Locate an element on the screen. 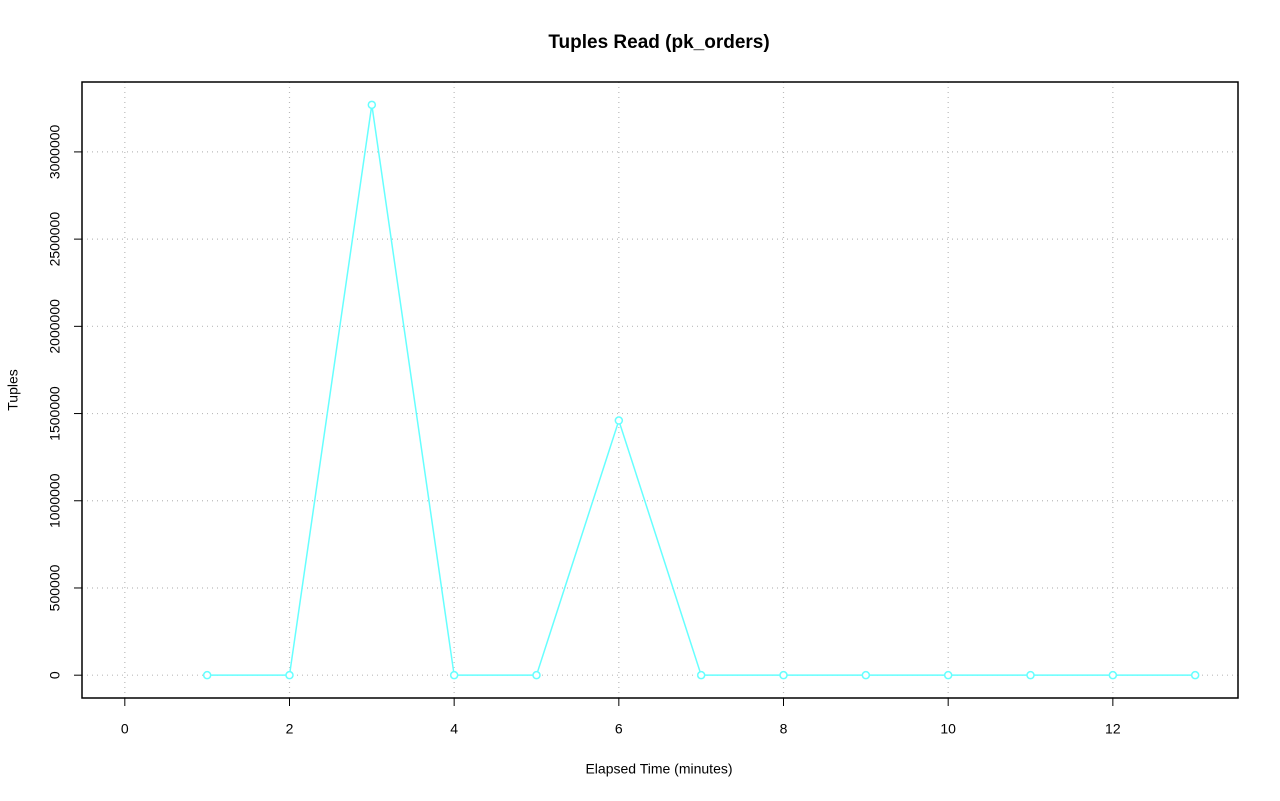  x-tick-label: 12 is located at coordinates (1113, 729).